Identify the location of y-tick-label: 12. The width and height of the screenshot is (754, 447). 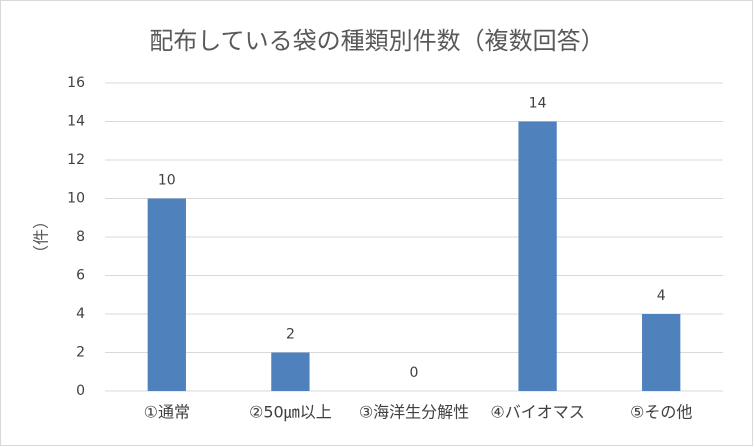
(76, 160).